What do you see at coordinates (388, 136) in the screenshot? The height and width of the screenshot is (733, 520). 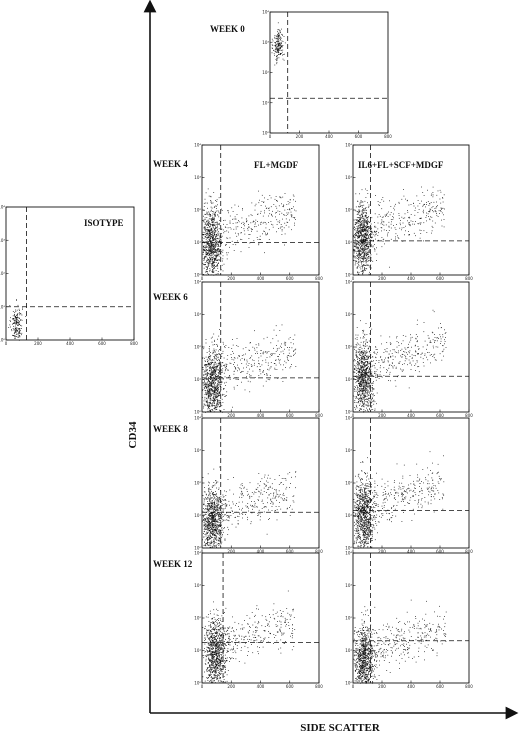 I see `x-tick-label: 800` at bounding box center [388, 136].